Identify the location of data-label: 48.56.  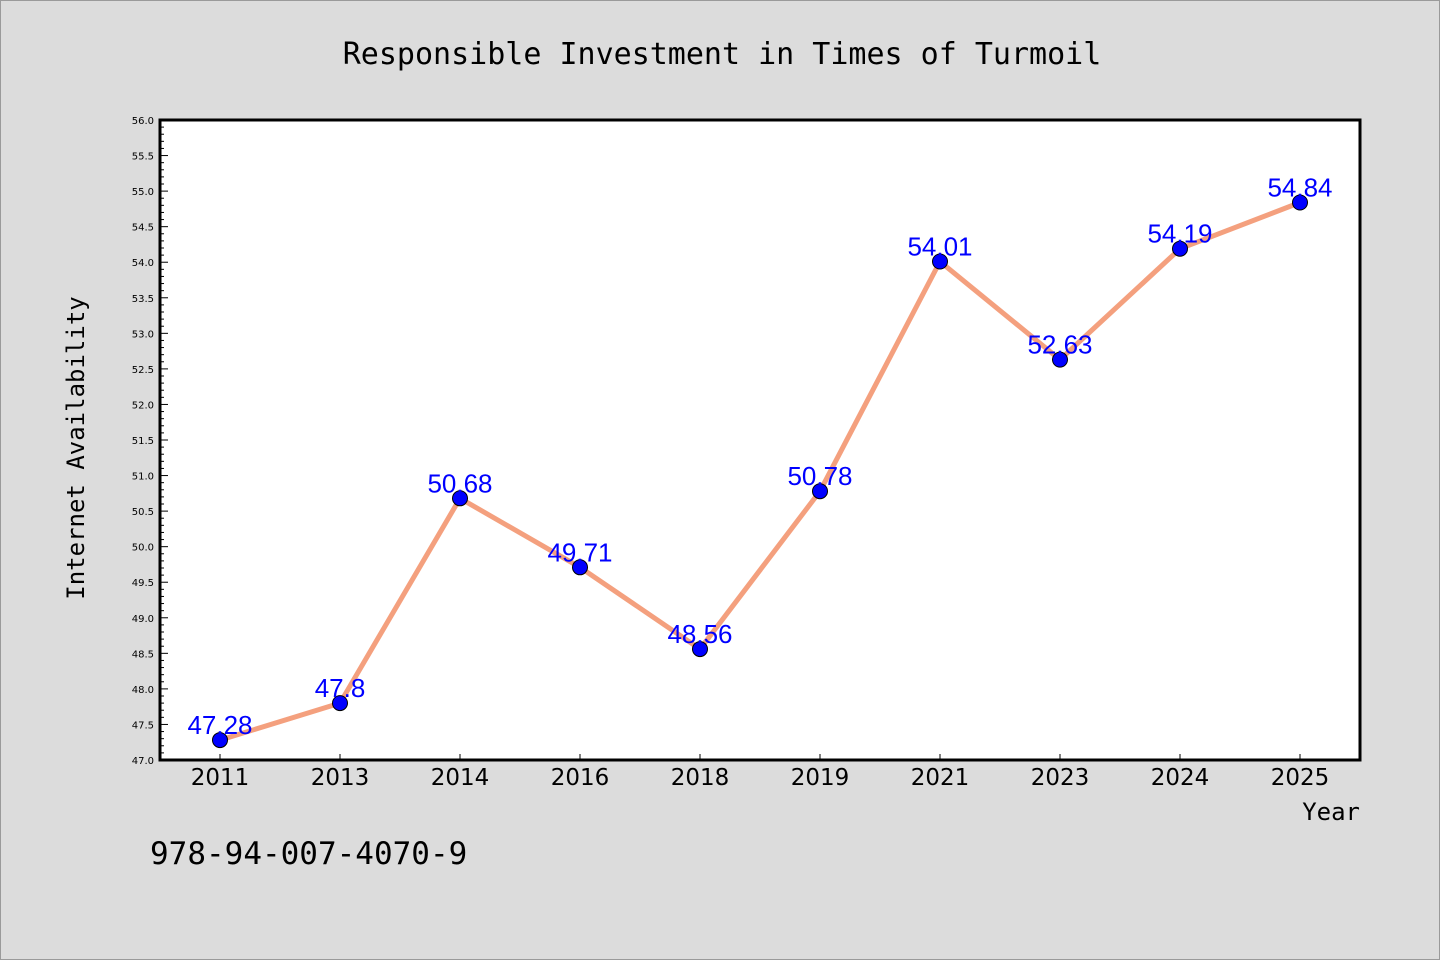
(699, 634).